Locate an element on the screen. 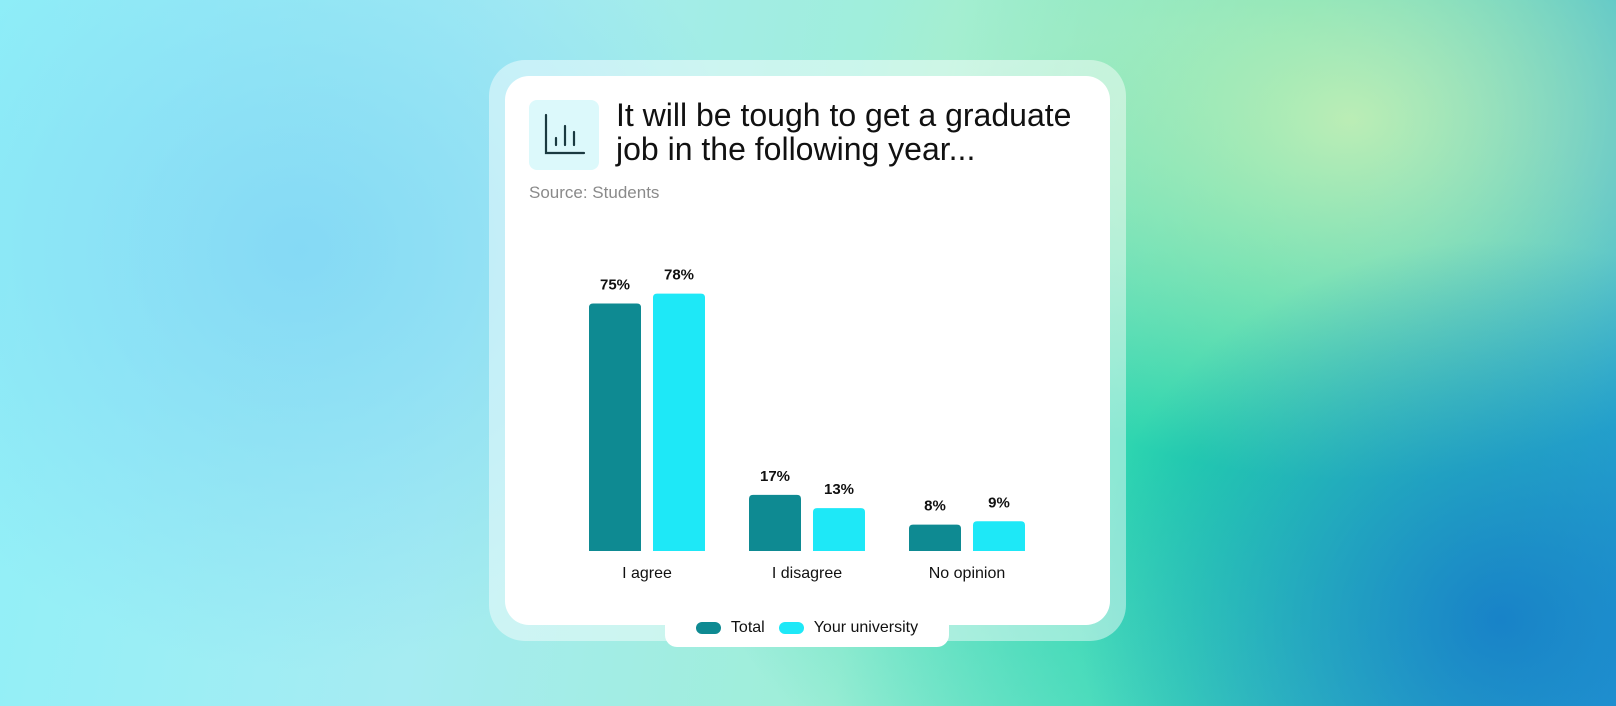 The width and height of the screenshot is (1616, 706). chart-subtitle: Source: Students is located at coordinates (594, 192).